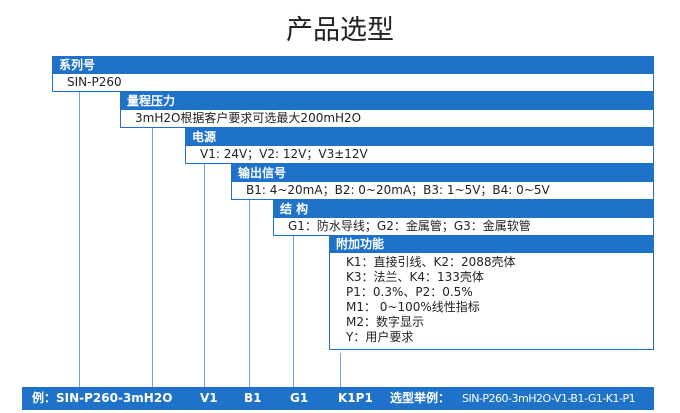  Describe the element at coordinates (284, 154) in the screenshot. I see `section-value: V1: 24V；V2: 12V；V3±12V` at that location.